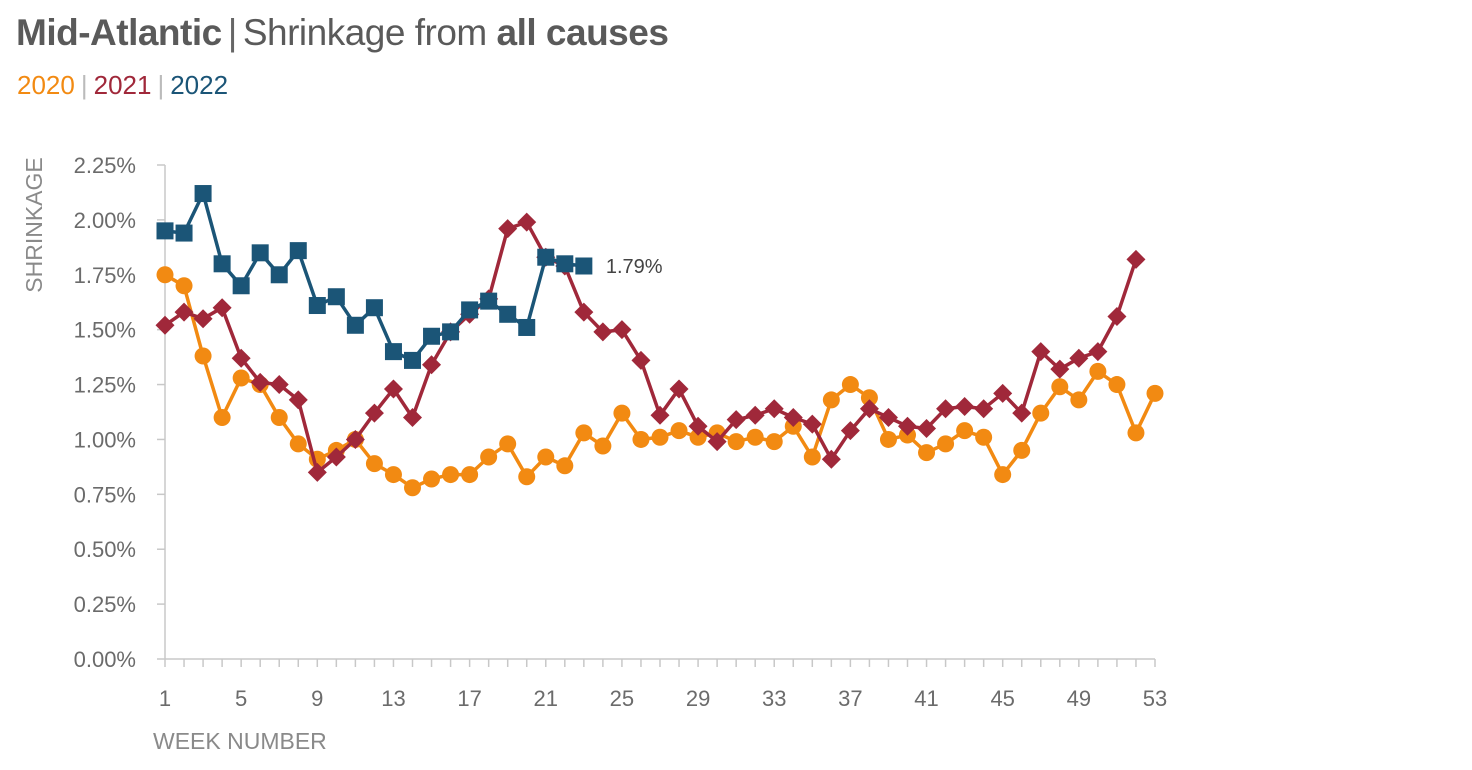  I want to click on x-tick-label: 17, so click(469, 698).